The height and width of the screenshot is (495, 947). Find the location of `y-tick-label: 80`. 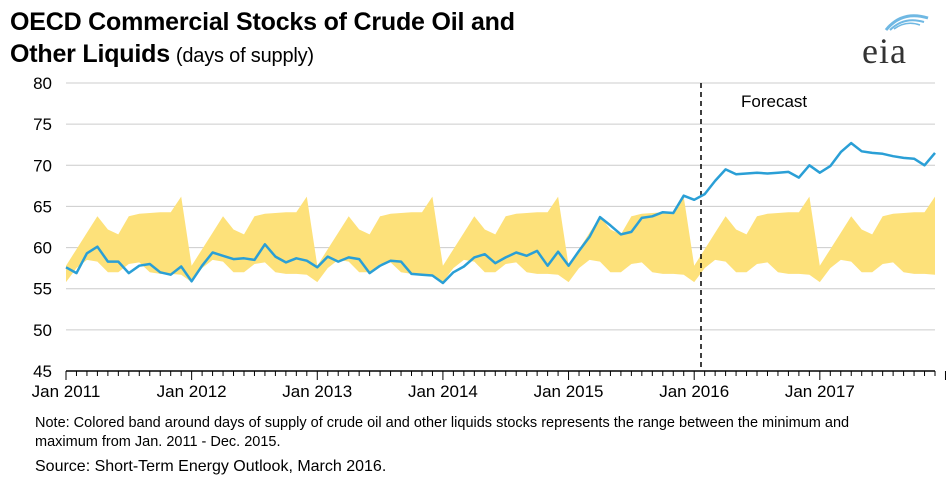

y-tick-label: 80 is located at coordinates (42, 83).